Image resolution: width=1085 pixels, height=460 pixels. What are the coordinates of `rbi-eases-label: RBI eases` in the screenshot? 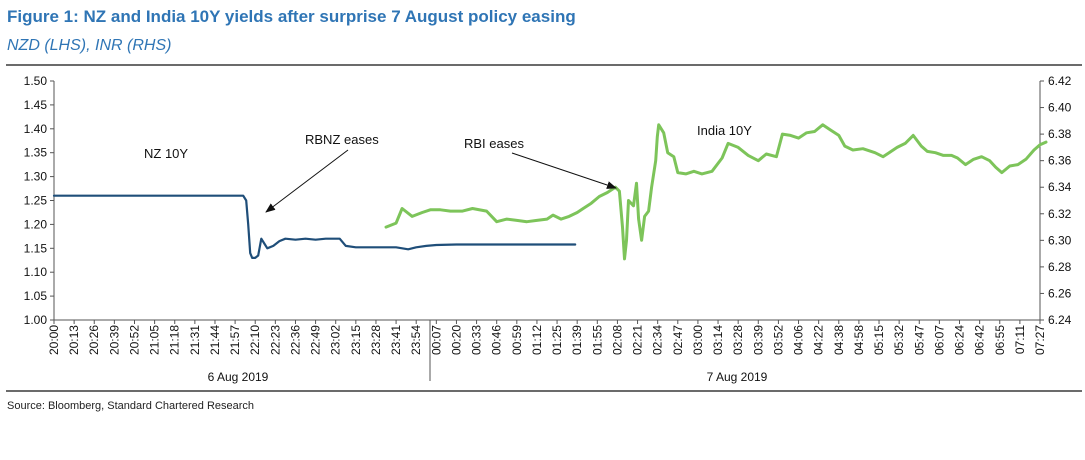 It's located at (494, 143).